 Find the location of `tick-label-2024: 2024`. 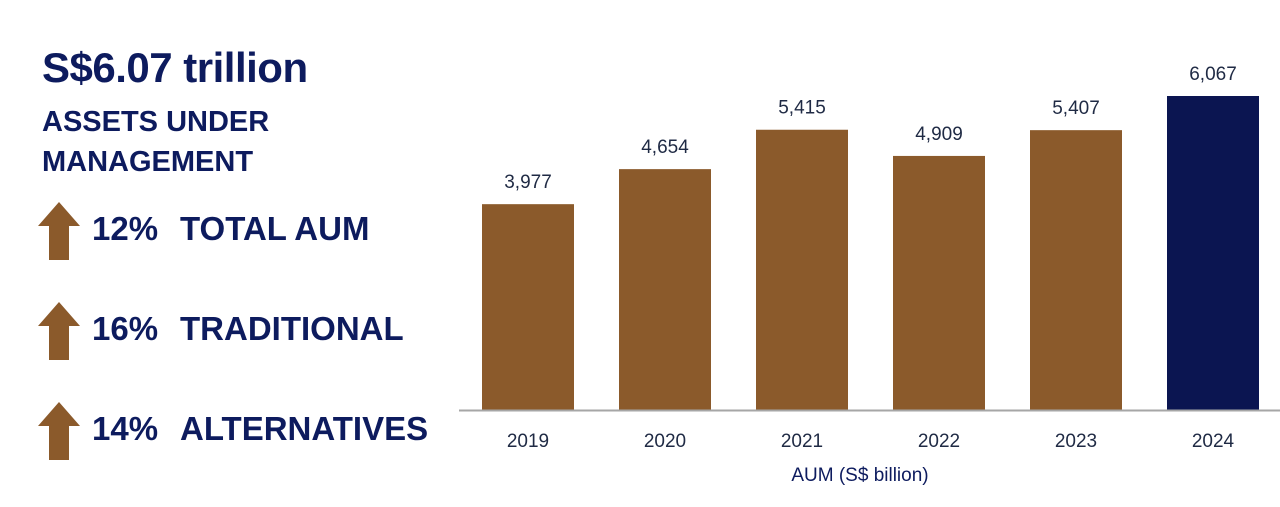

tick-label-2024: 2024 is located at coordinates (1213, 441).